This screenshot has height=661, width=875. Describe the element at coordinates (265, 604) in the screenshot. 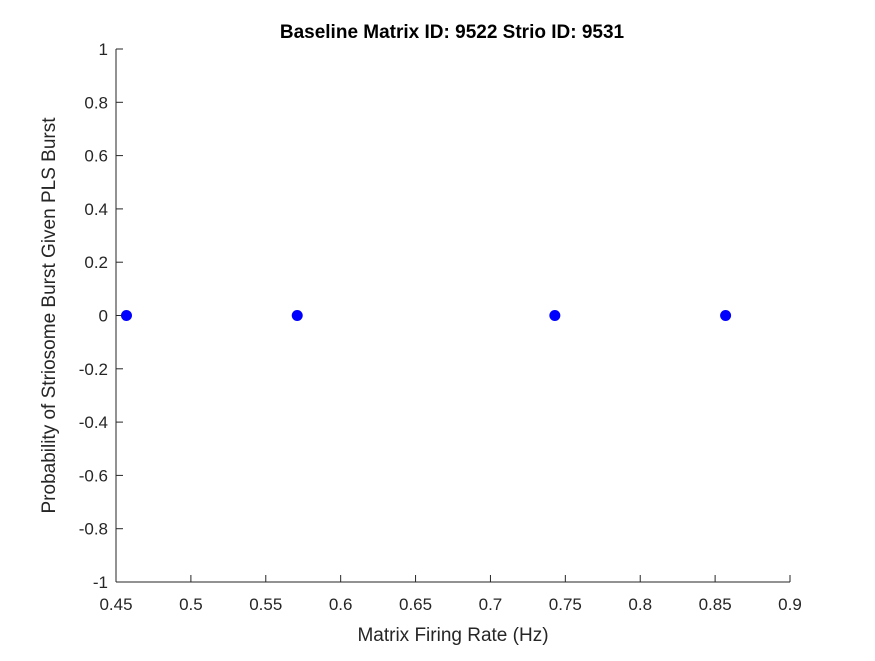

I see `x-tick-label: 0.55` at that location.